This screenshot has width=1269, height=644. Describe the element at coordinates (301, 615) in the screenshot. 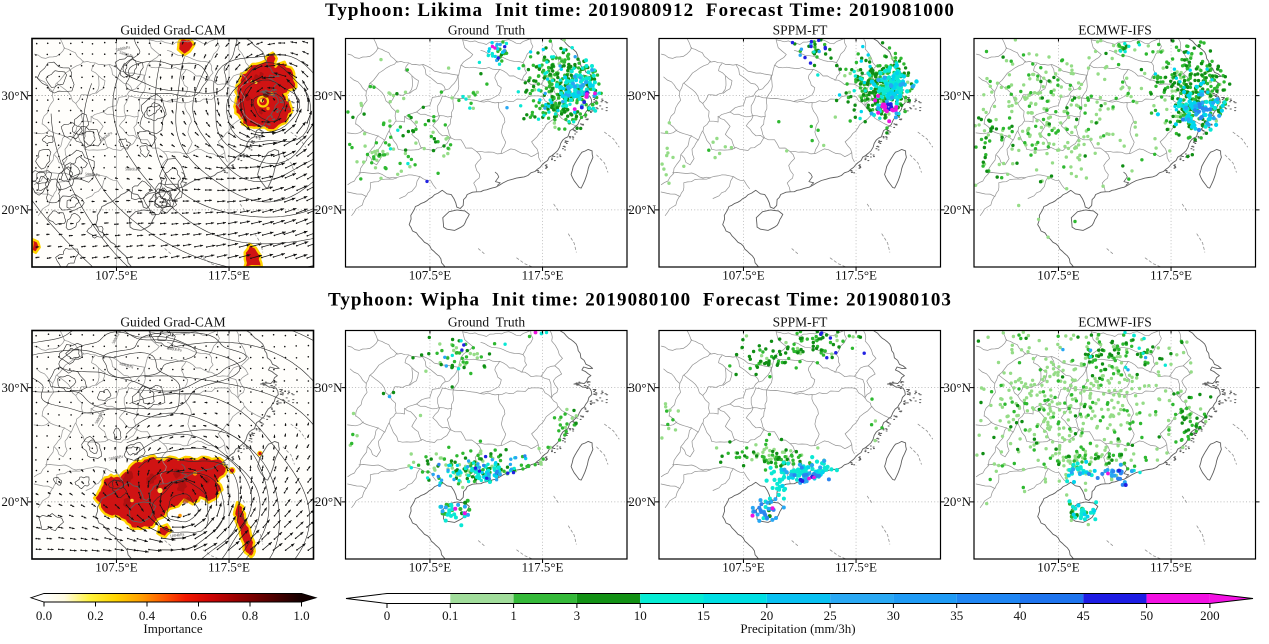

I see `svg-text: 1.0` at that location.